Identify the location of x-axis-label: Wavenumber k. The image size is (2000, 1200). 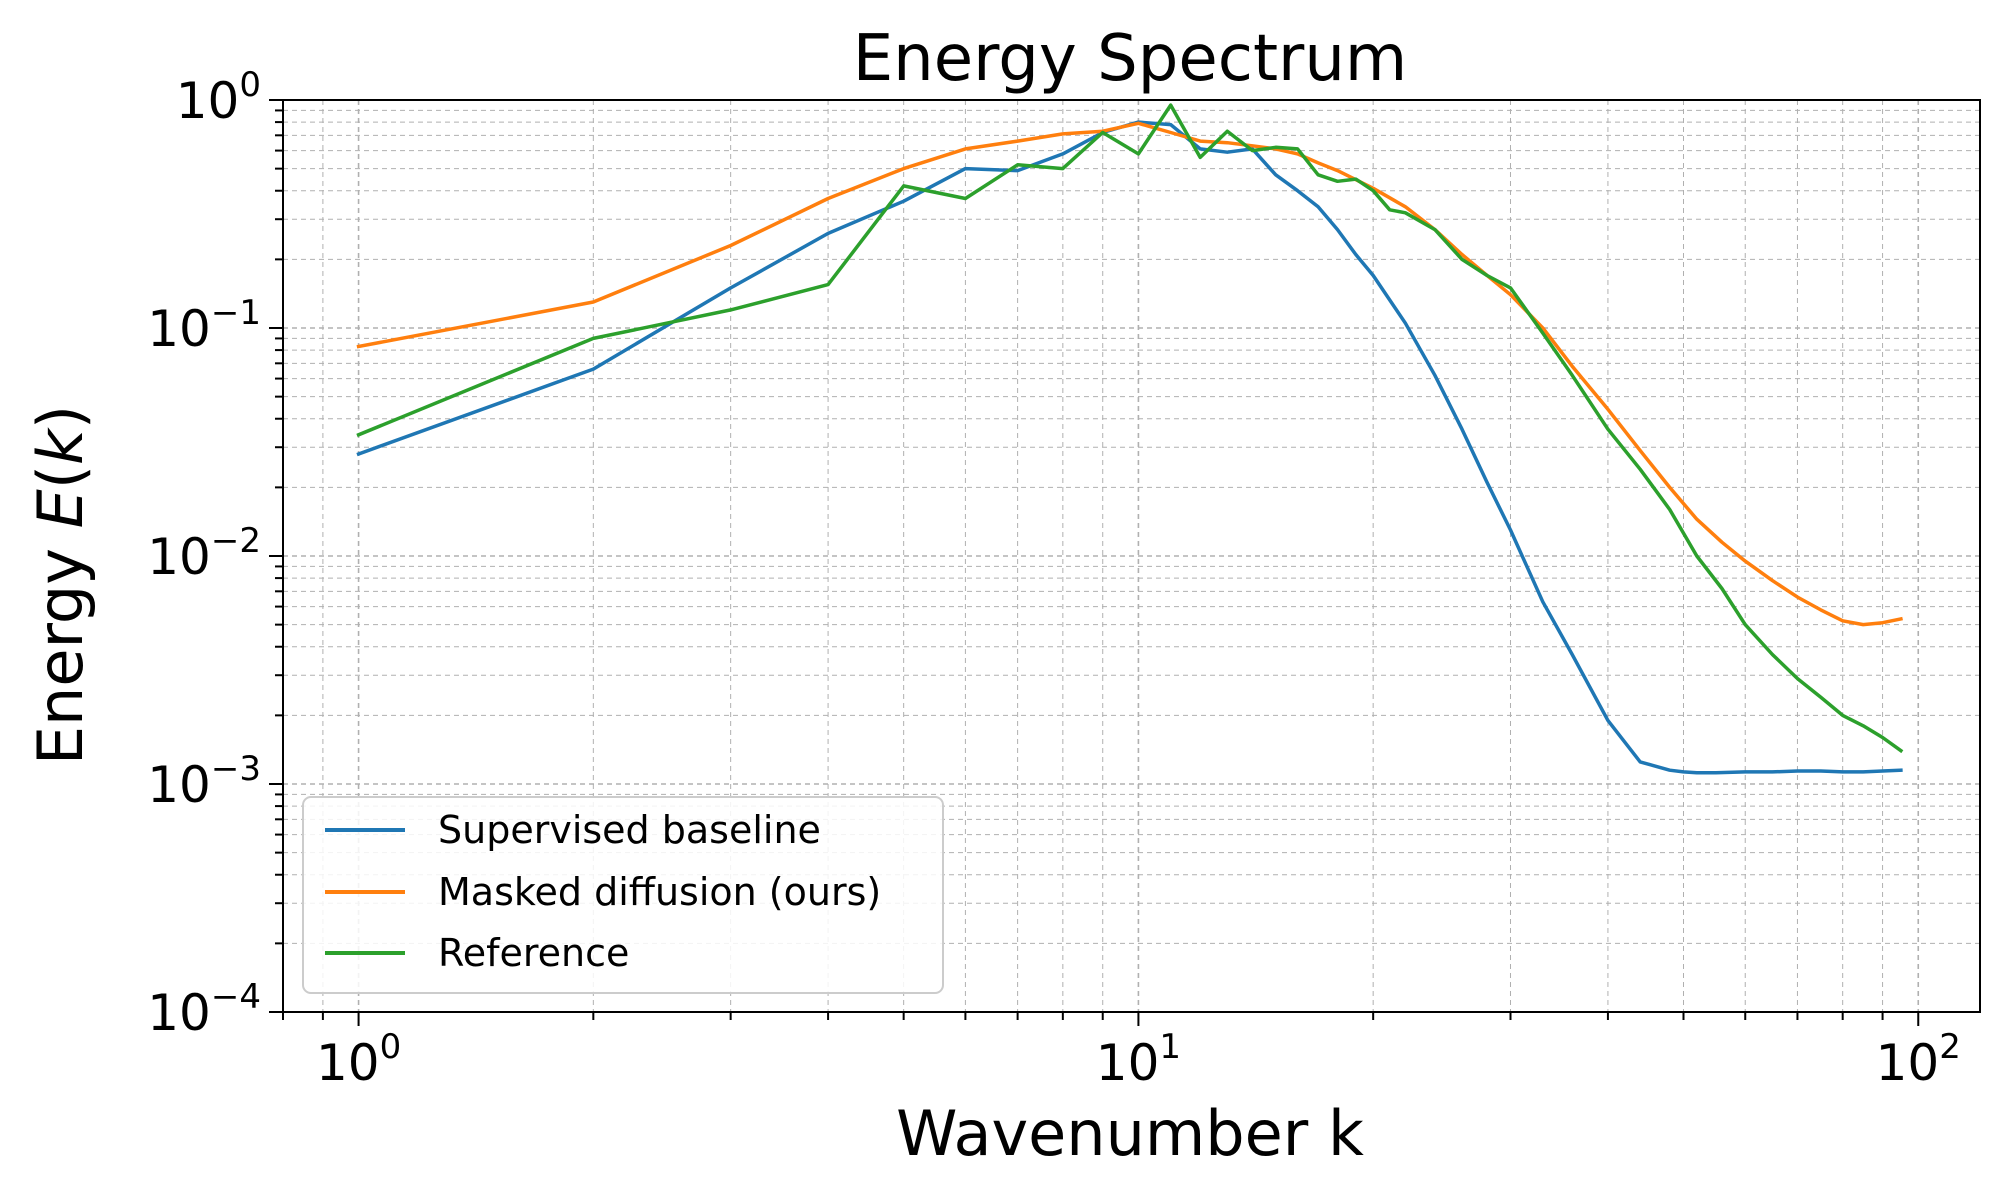
(1130, 1133).